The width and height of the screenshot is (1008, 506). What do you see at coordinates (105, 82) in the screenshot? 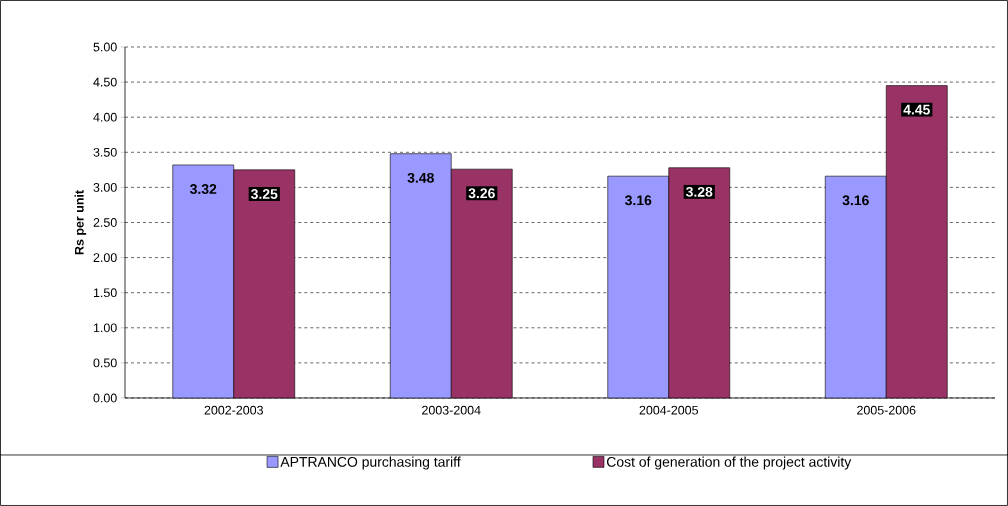
I see `y-tick-label: 4.50` at bounding box center [105, 82].